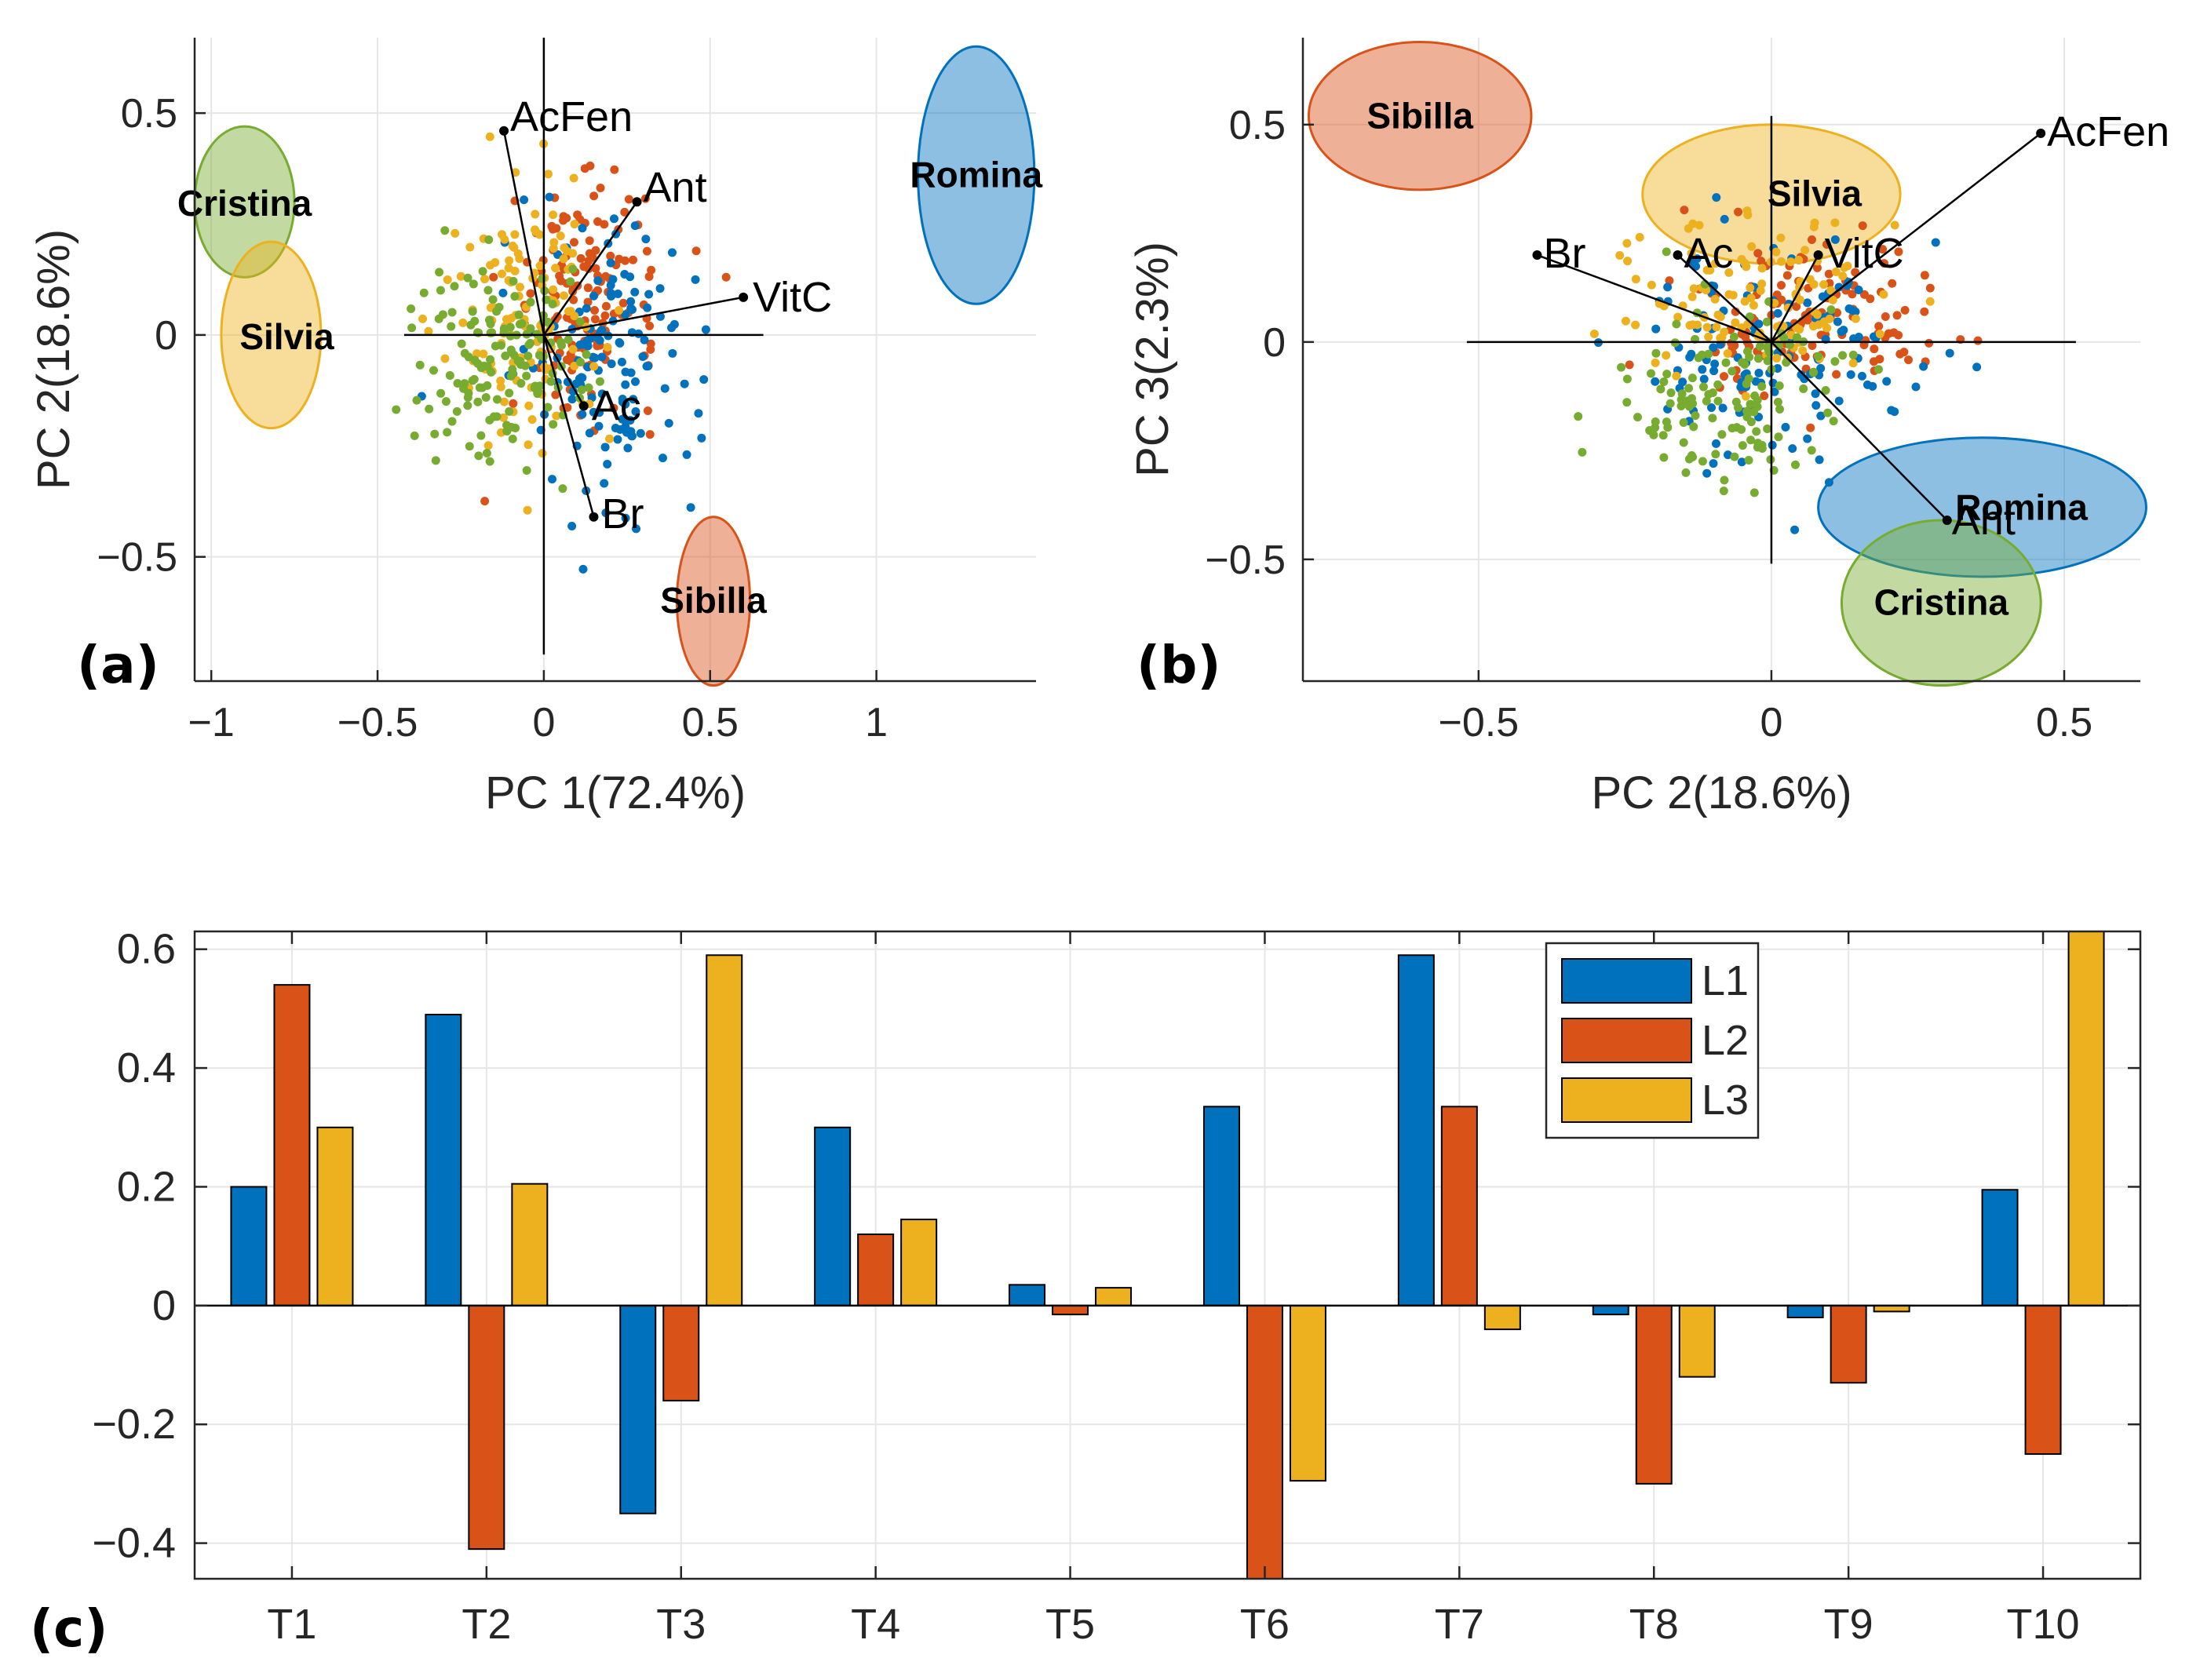  What do you see at coordinates (2043, 1380) in the screenshot?
I see `bar-l2-t10` at bounding box center [2043, 1380].